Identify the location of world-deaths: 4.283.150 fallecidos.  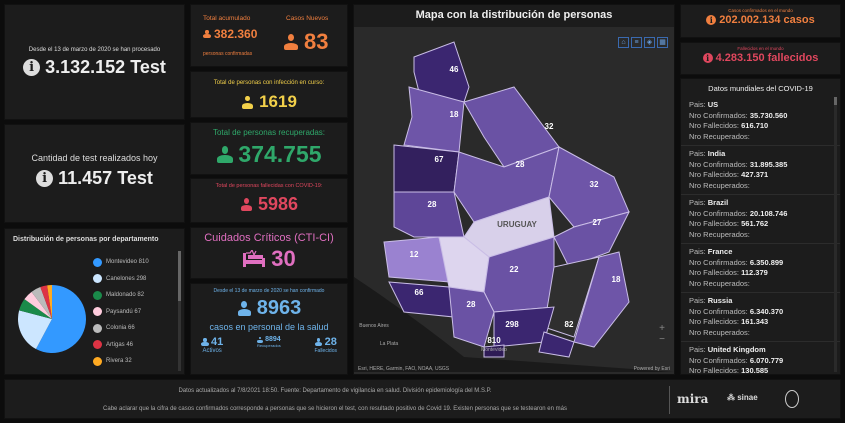
(767, 58).